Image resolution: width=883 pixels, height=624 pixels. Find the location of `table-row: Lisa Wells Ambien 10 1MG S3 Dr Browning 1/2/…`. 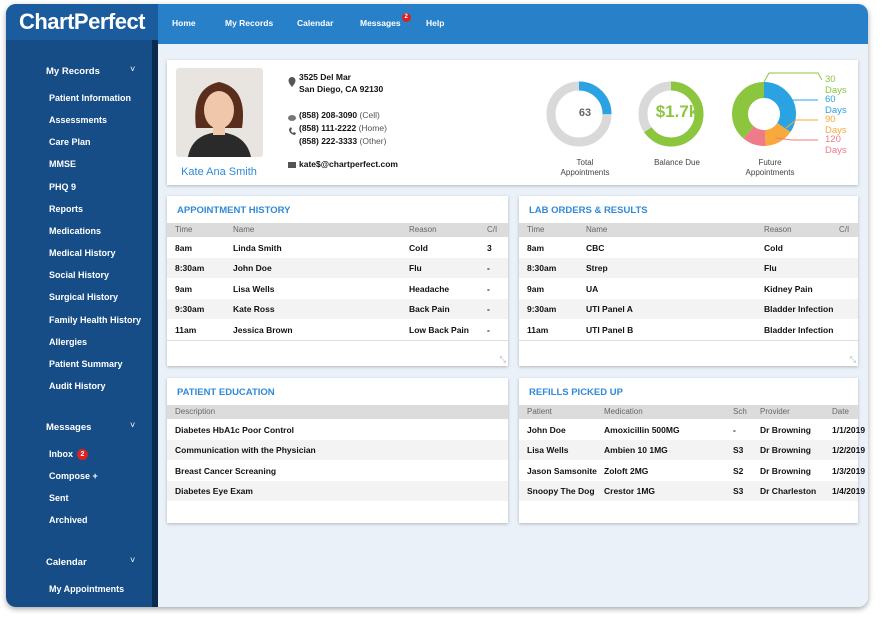

table-row: Lisa Wells Ambien 10 1MG S3 Dr Browning 1/2/… is located at coordinates (692, 450).